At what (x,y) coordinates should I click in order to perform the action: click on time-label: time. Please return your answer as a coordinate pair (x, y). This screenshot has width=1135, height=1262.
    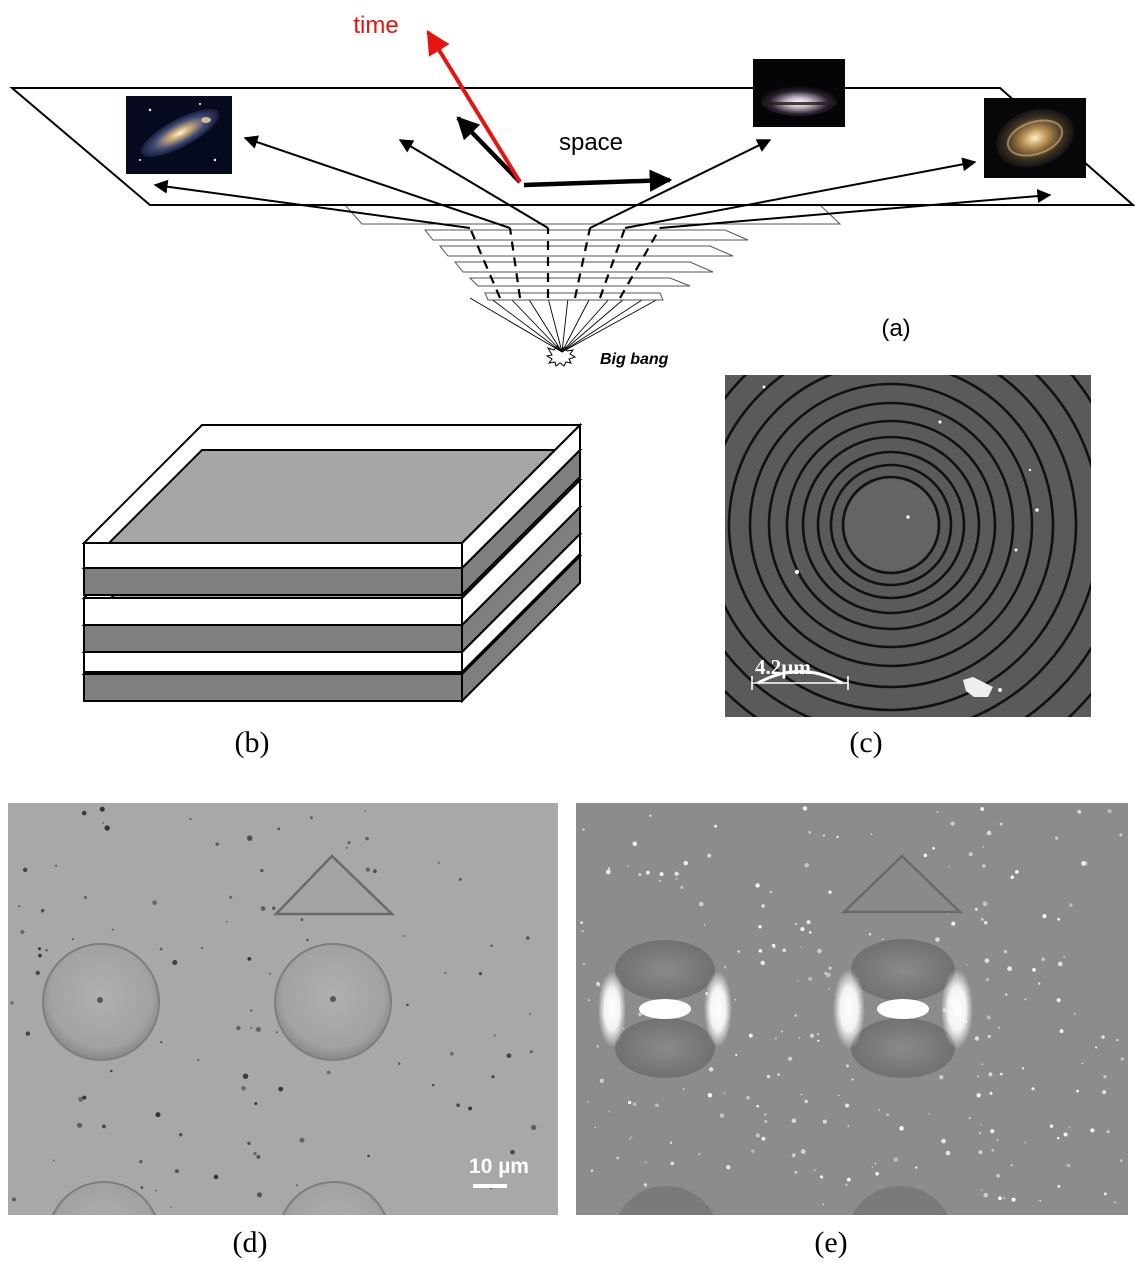
    Looking at the image, I should click on (375, 25).